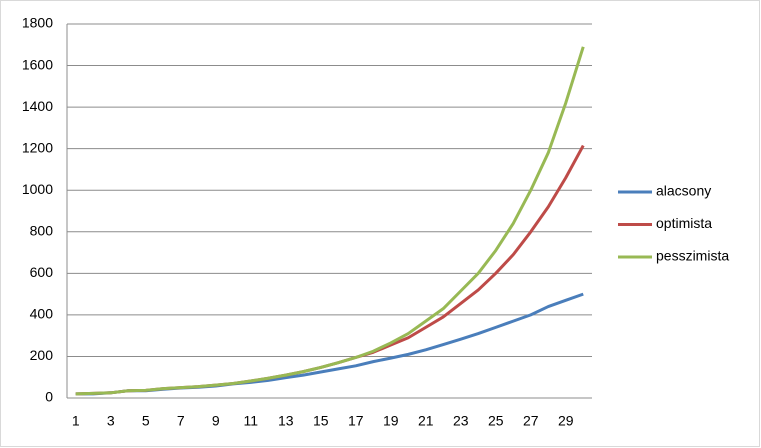 This screenshot has width=761, height=448. What do you see at coordinates (531, 421) in the screenshot?
I see `x-tick-label: 27` at bounding box center [531, 421].